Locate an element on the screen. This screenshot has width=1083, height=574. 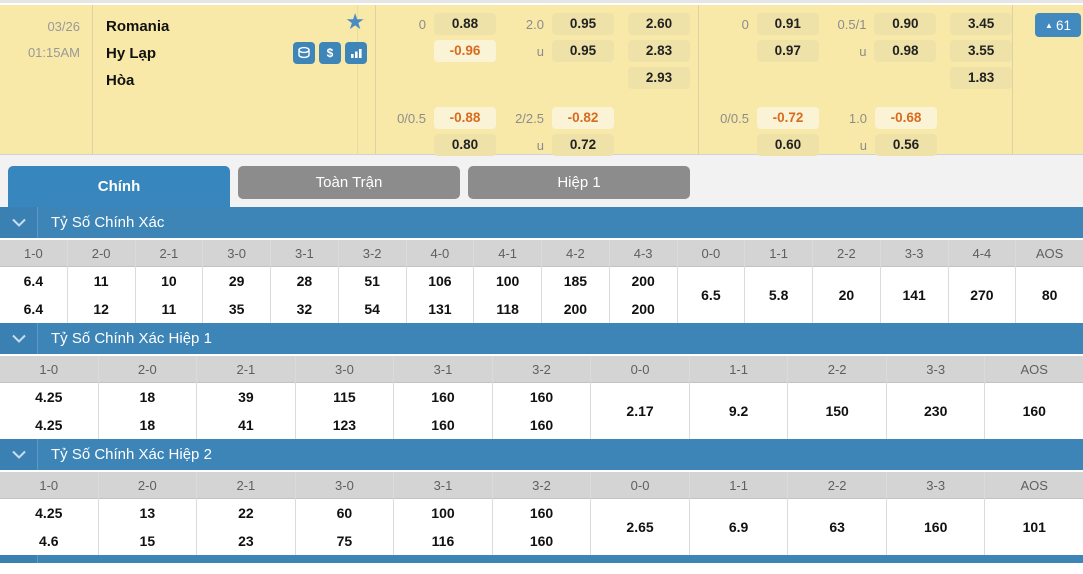
score-odds-value: 51 is located at coordinates (372, 281).